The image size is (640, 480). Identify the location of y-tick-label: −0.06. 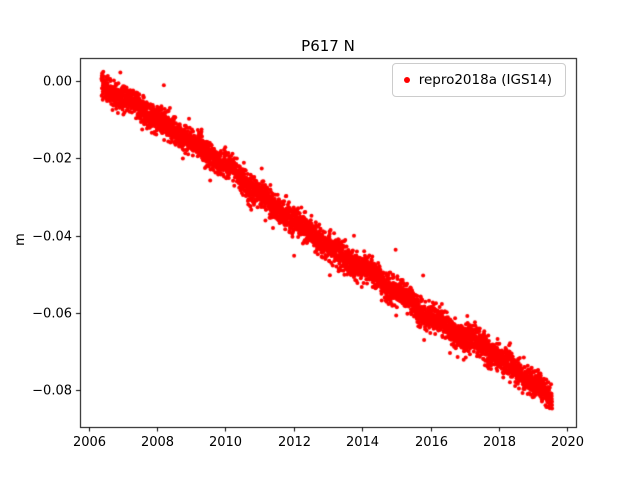
(52, 313).